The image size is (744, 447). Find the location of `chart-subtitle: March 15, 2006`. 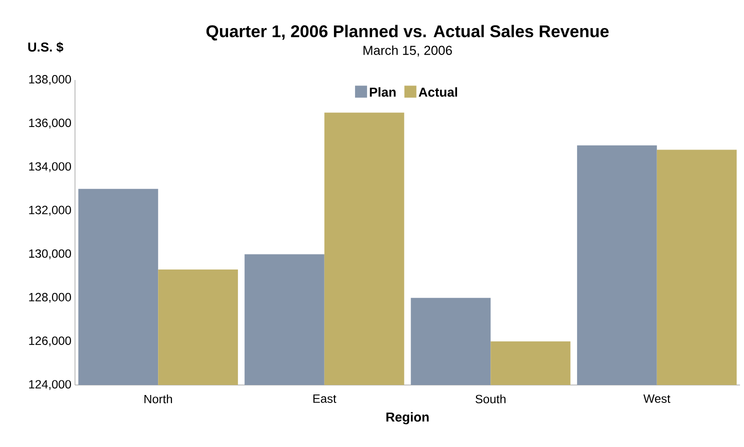

chart-subtitle: March 15, 2006 is located at coordinates (408, 50).